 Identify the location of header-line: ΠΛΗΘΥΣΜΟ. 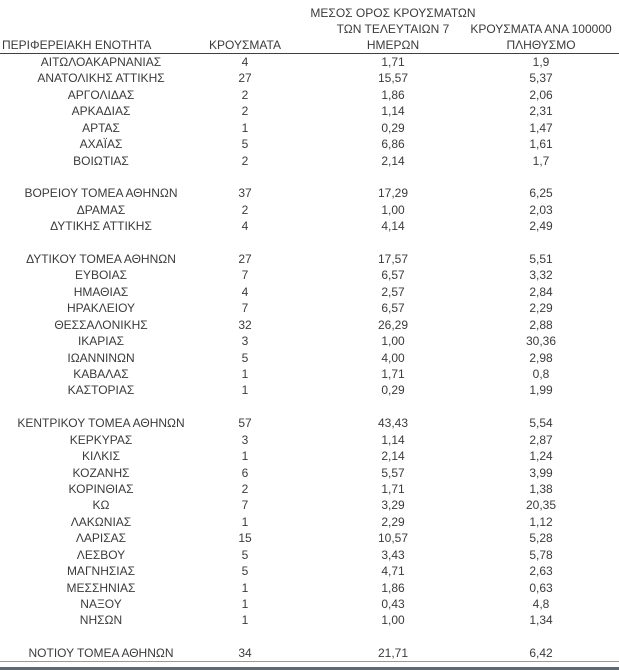
(541, 45).